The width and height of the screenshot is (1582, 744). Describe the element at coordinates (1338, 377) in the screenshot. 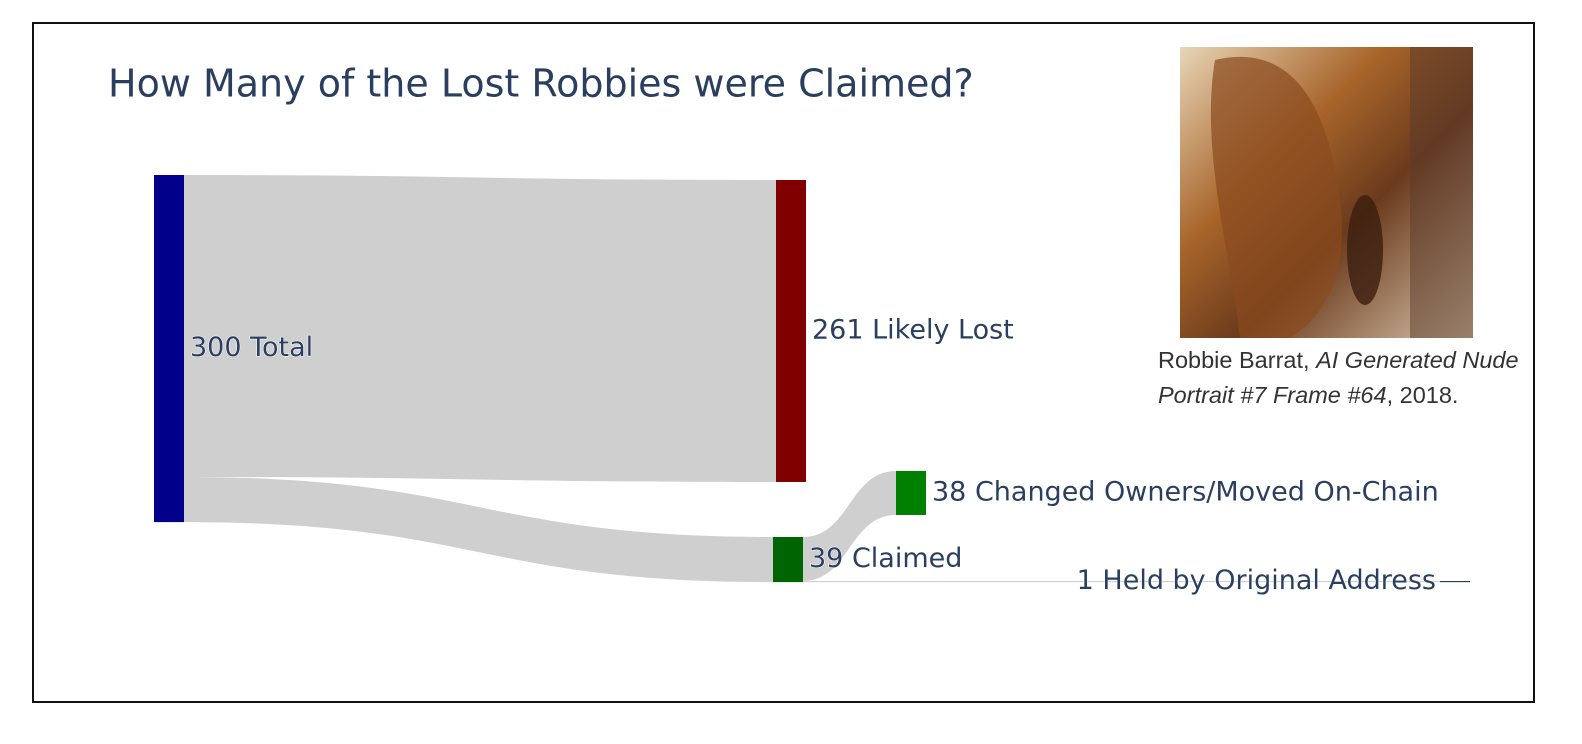

I see `caption-work: AI Generated Nude Portrait #7 Frame #64` at that location.